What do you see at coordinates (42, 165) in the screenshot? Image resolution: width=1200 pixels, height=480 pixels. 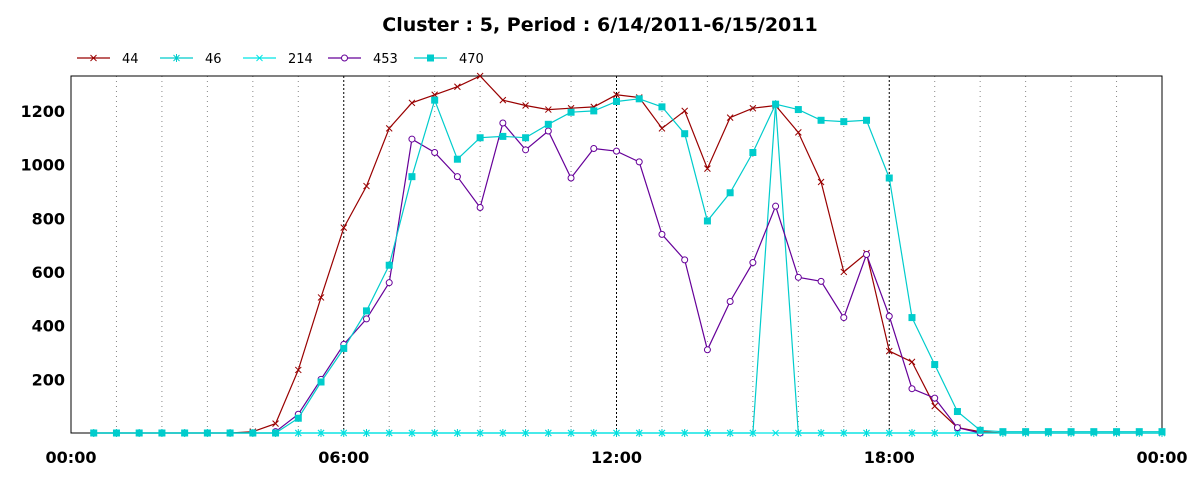 I see `y-tick-label: 1000` at bounding box center [42, 165].